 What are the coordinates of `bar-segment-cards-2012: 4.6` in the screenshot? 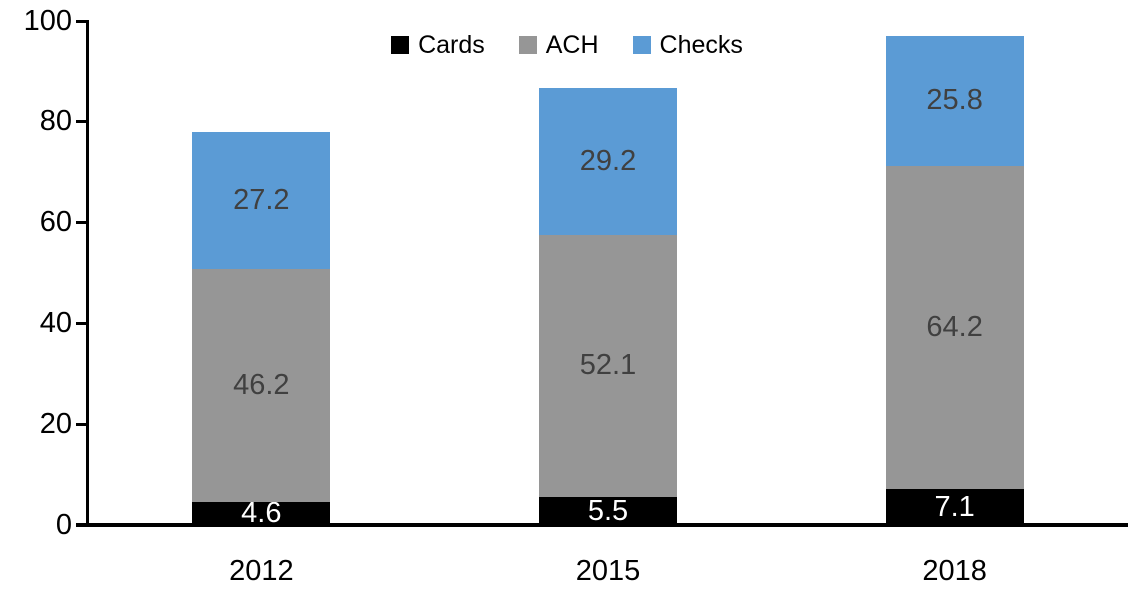 It's located at (261, 512).